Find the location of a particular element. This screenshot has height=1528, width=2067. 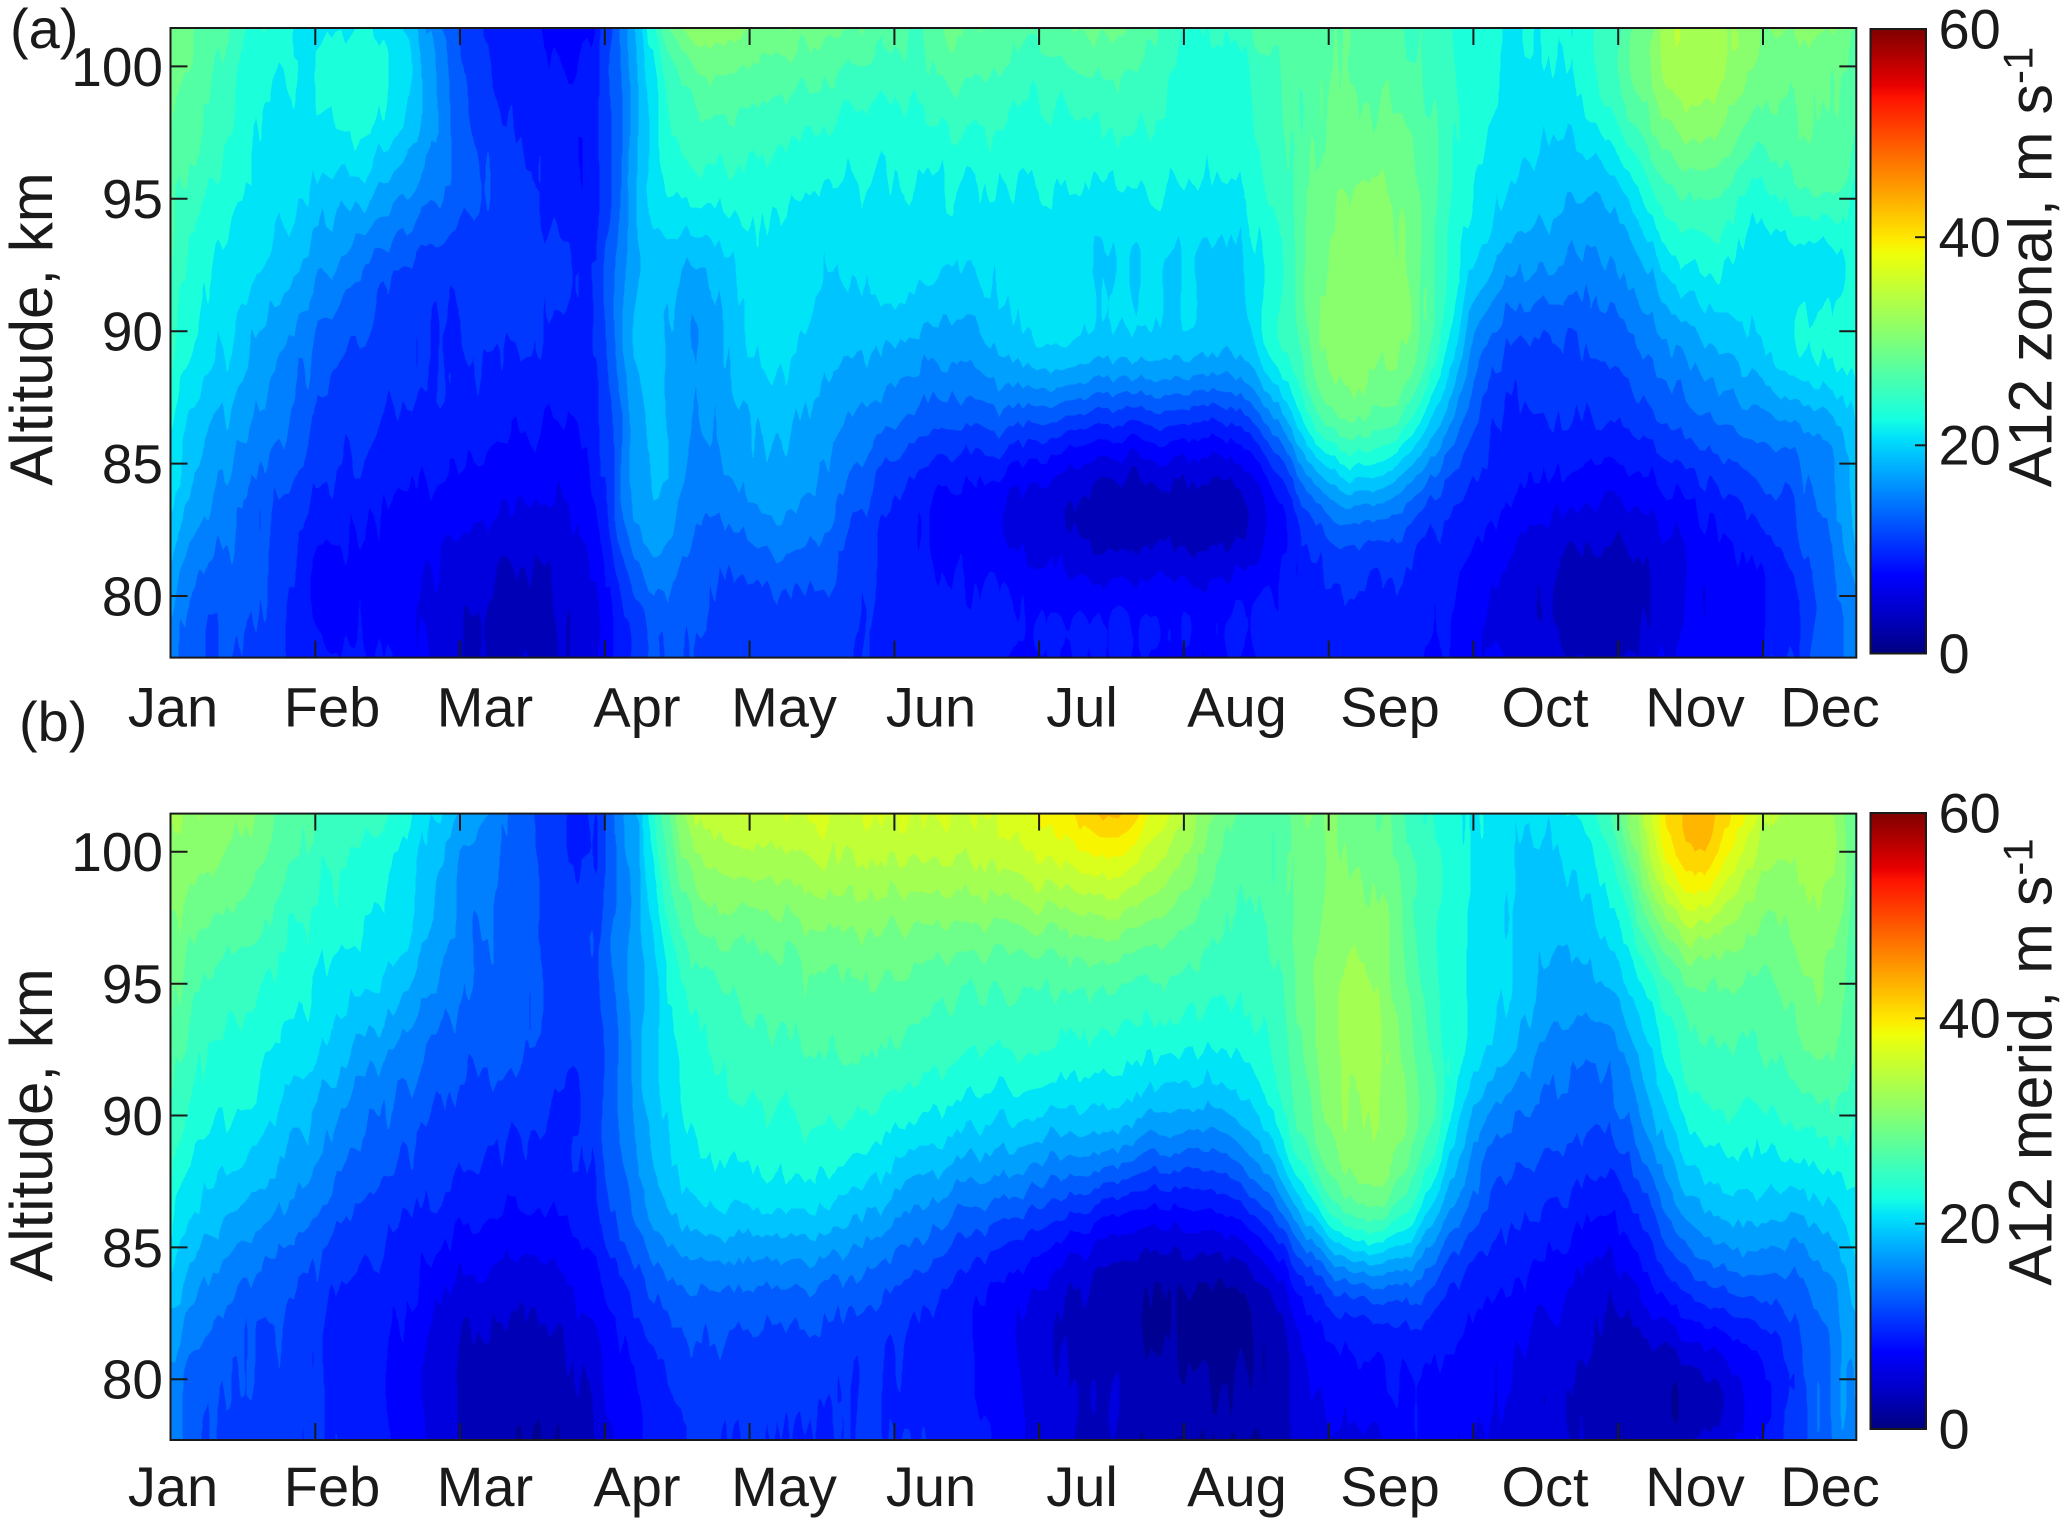

svg-text: A12 zonal, m s-1 is located at coordinates (2030, 267).